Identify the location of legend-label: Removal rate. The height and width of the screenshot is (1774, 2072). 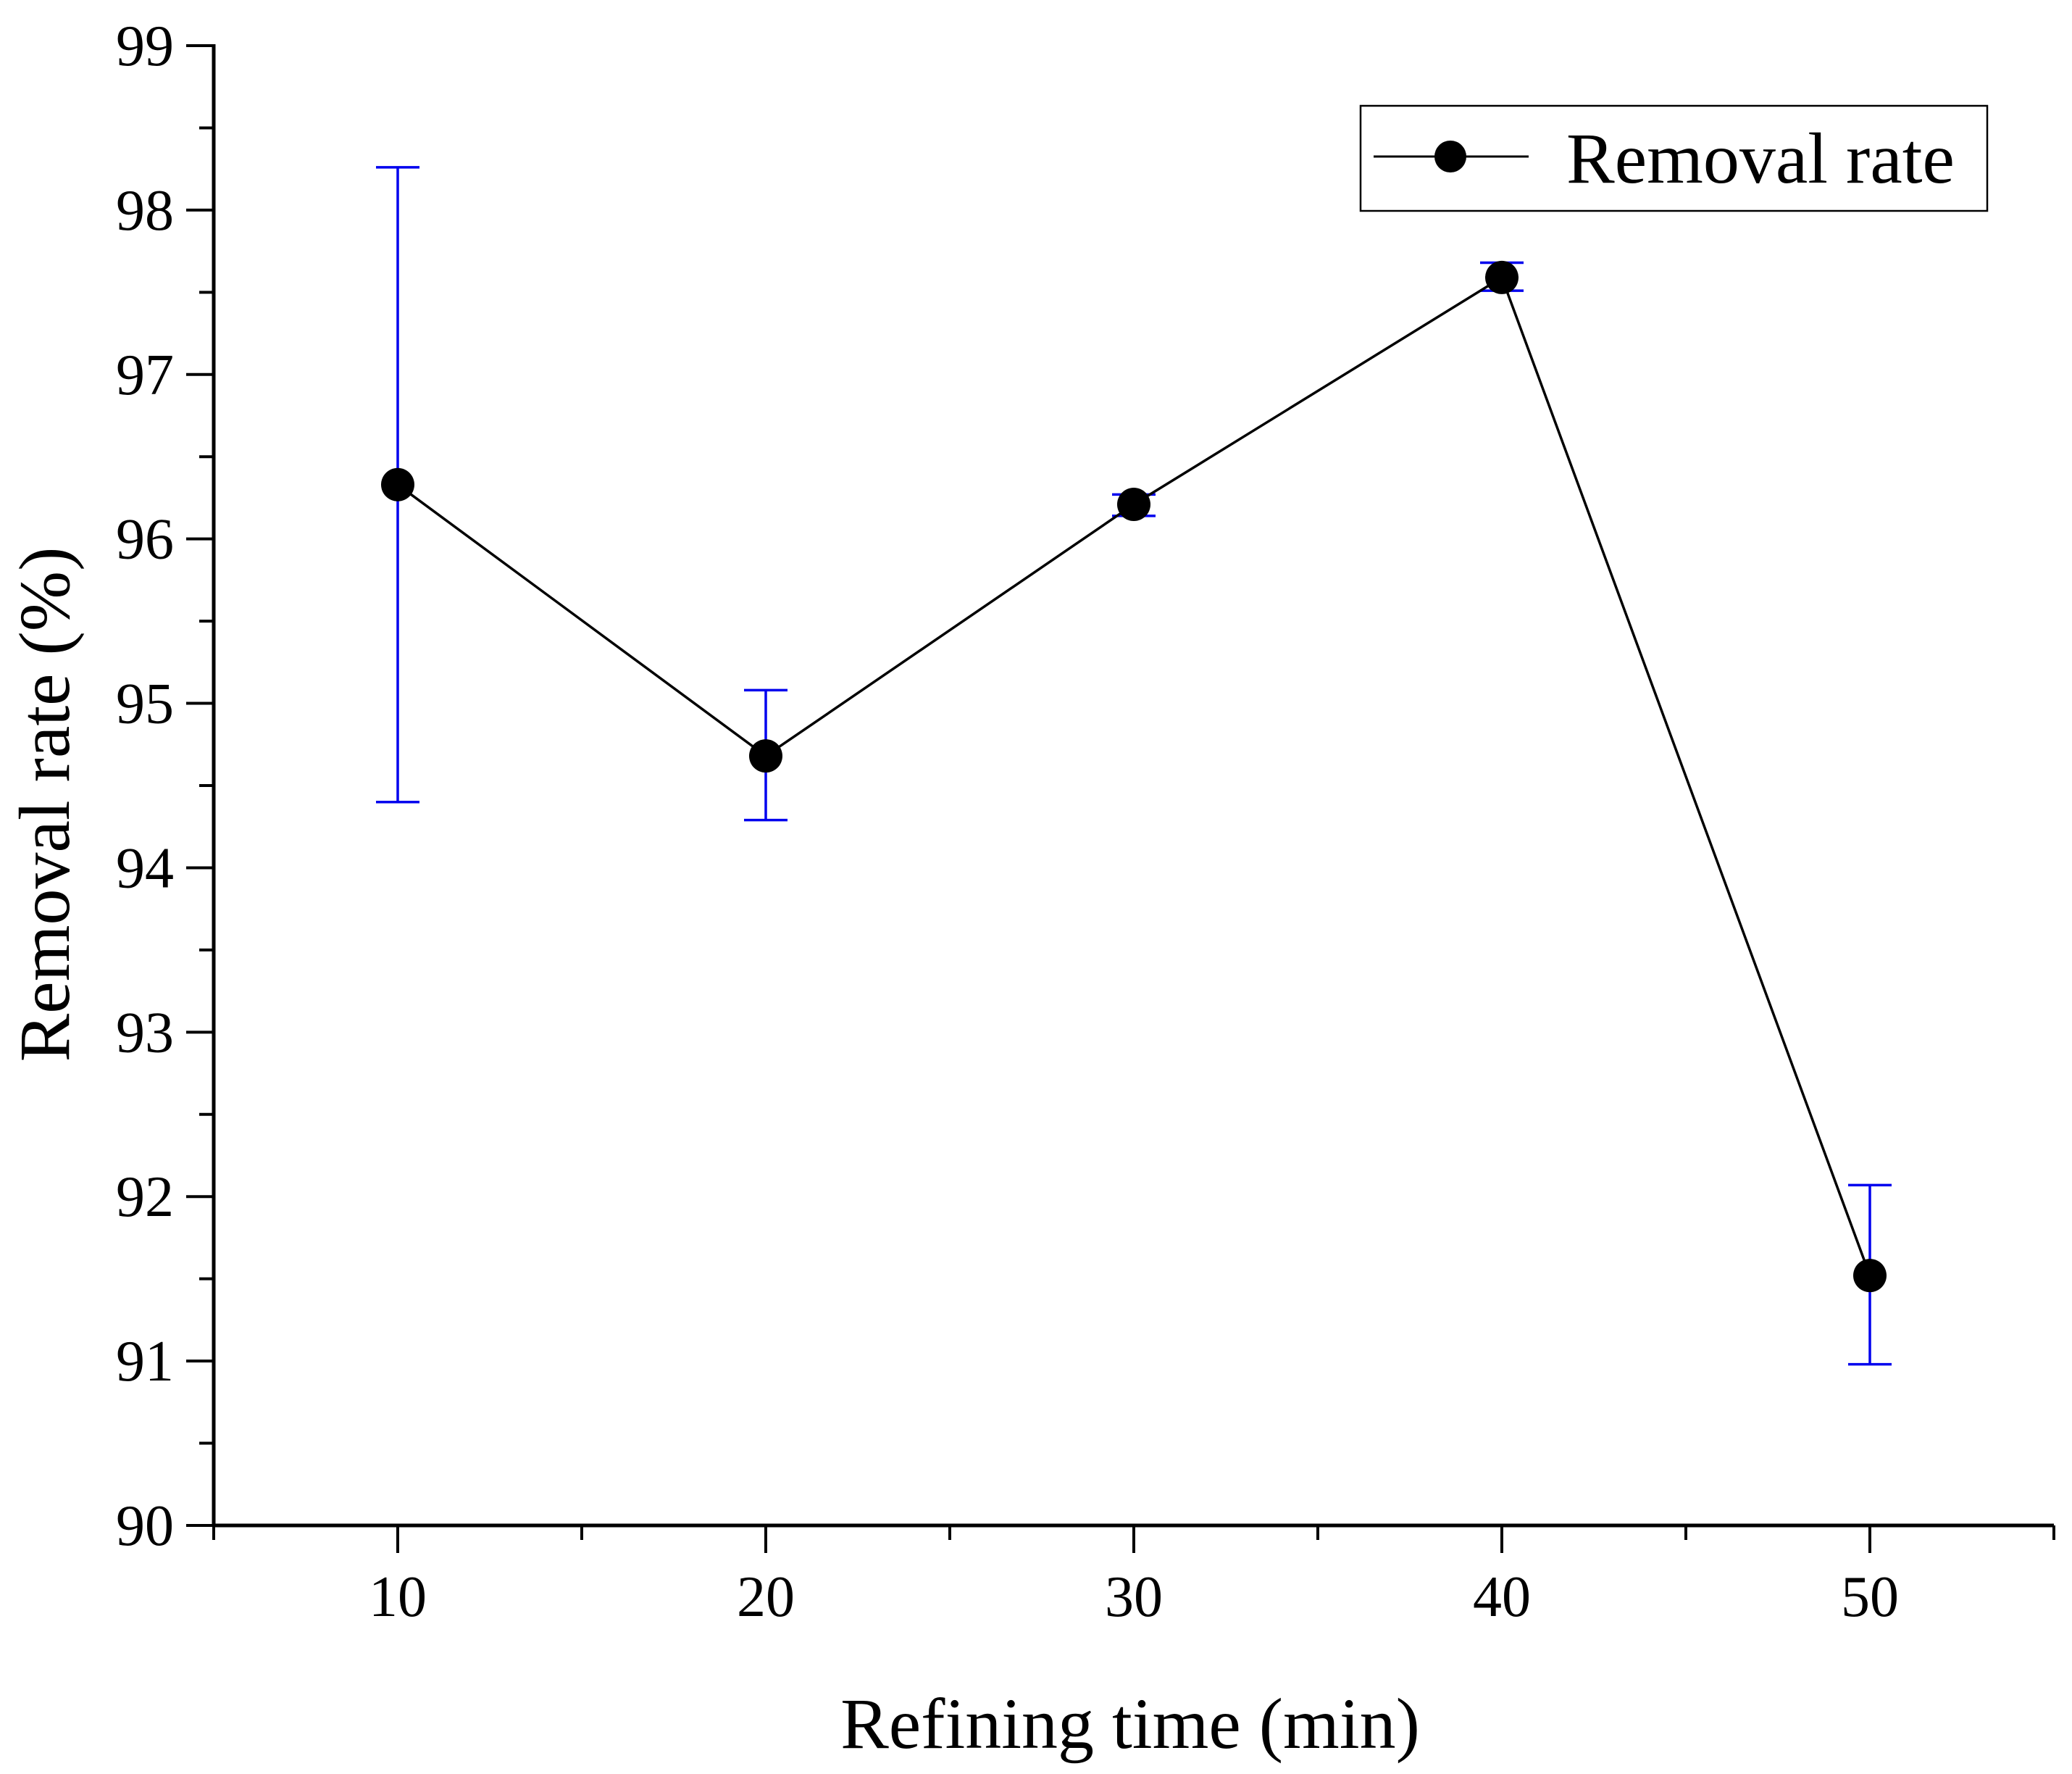
(1760, 158).